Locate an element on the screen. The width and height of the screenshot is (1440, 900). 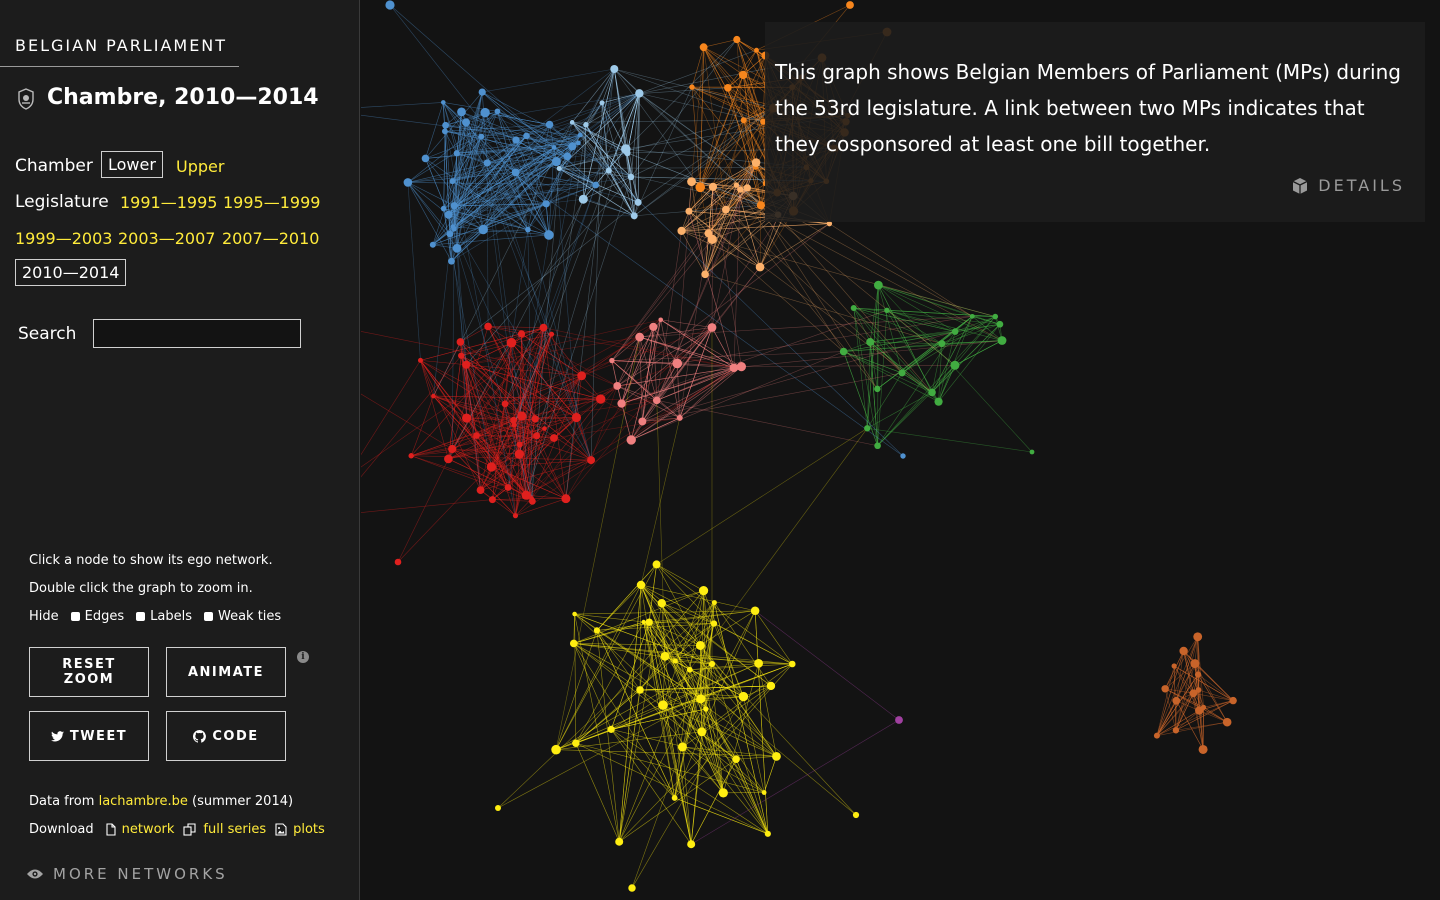
data-source-link: lachambre.be is located at coordinates (143, 801).